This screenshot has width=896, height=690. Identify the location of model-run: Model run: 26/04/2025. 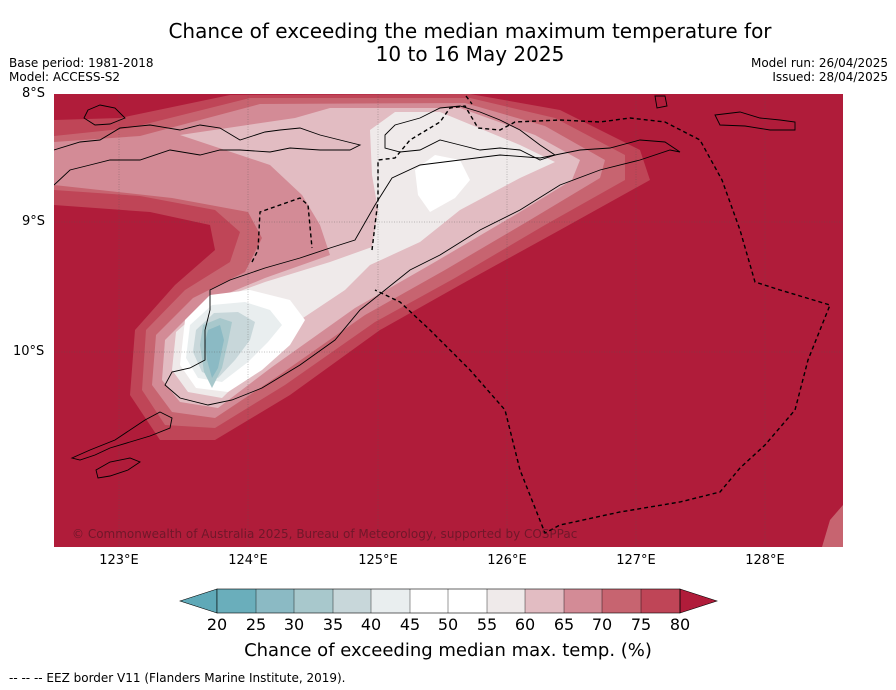
(819, 63).